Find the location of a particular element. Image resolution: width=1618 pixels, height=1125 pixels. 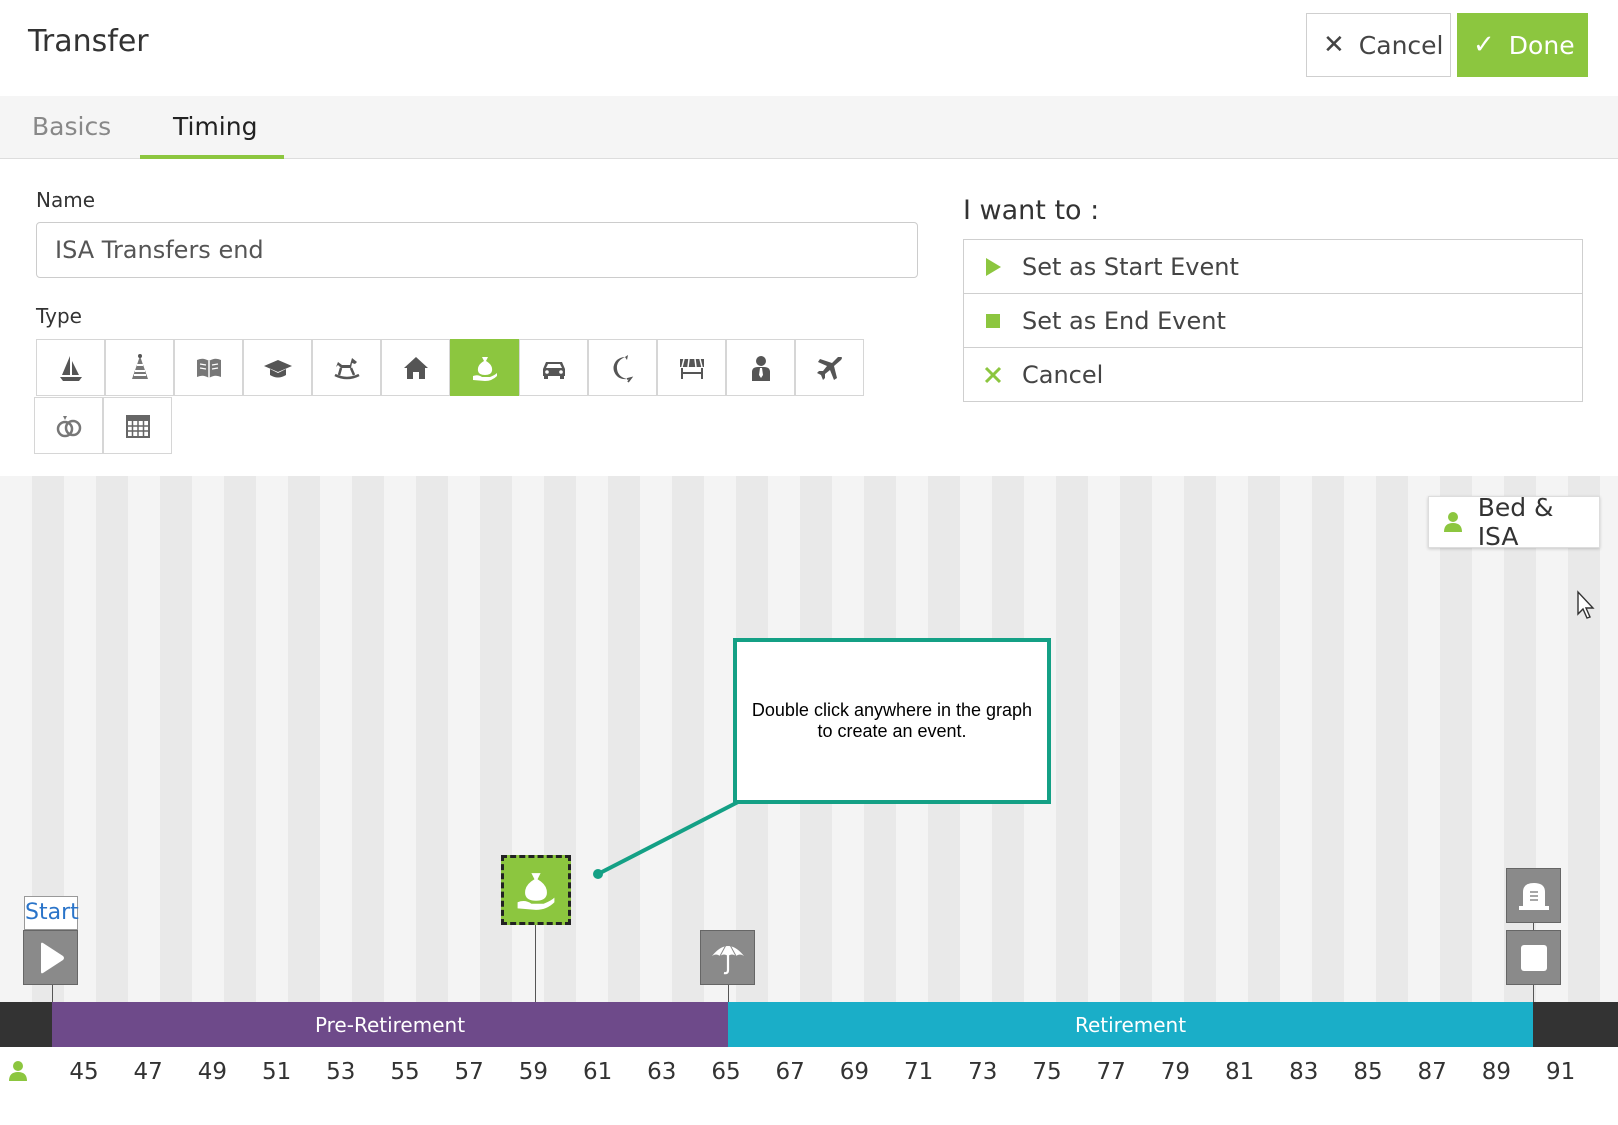

tab-timing: Timing is located at coordinates (215, 126).